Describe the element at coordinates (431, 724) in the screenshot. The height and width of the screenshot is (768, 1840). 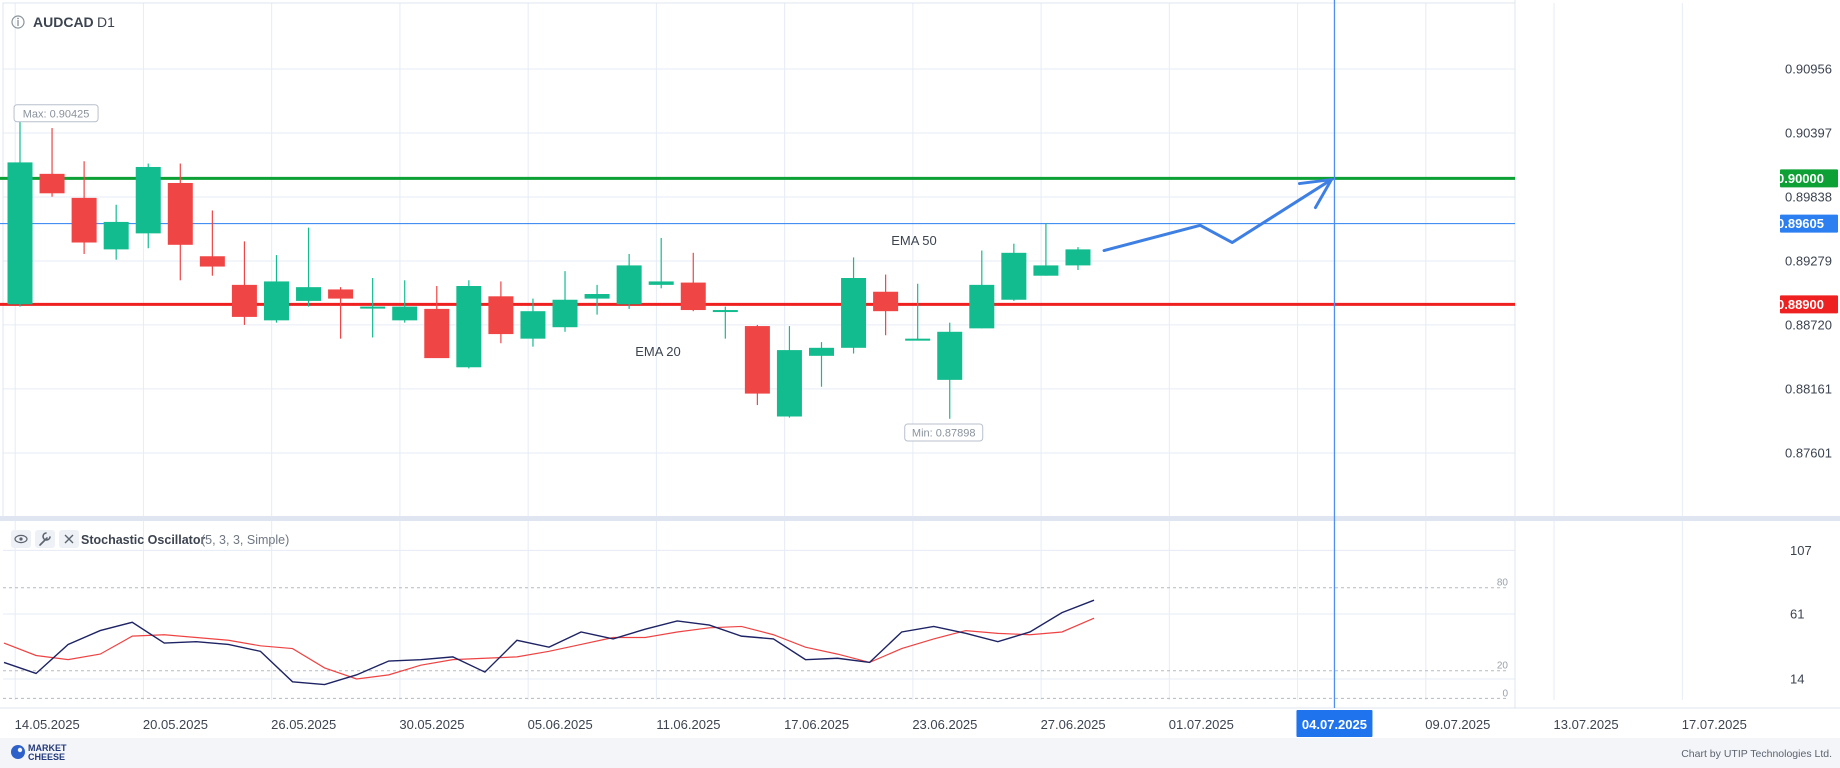
I see `date-tick-label: 30.05.2025` at that location.